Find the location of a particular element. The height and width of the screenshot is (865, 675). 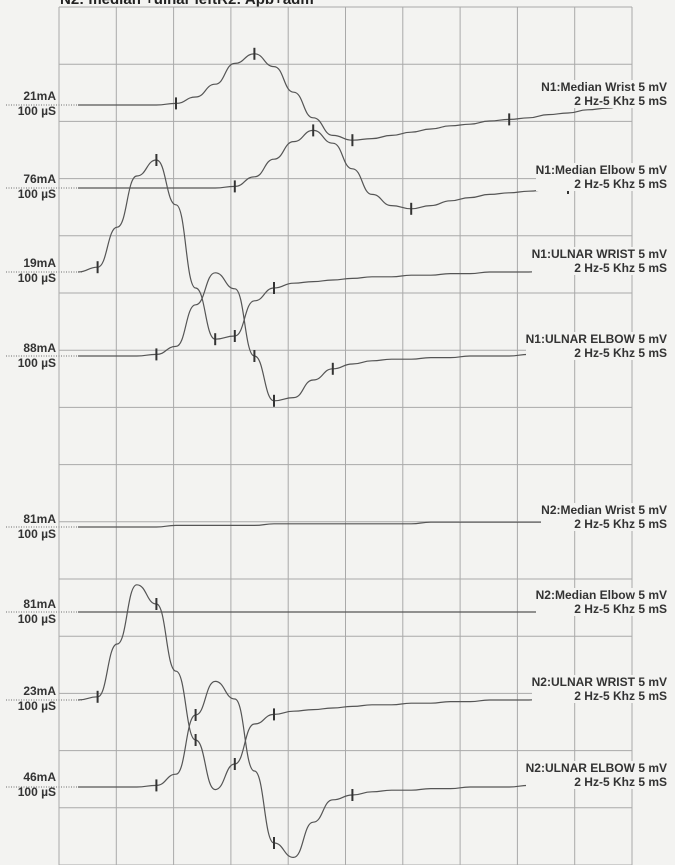

stim-label: 21mA 100 µS is located at coordinates (28, 104).